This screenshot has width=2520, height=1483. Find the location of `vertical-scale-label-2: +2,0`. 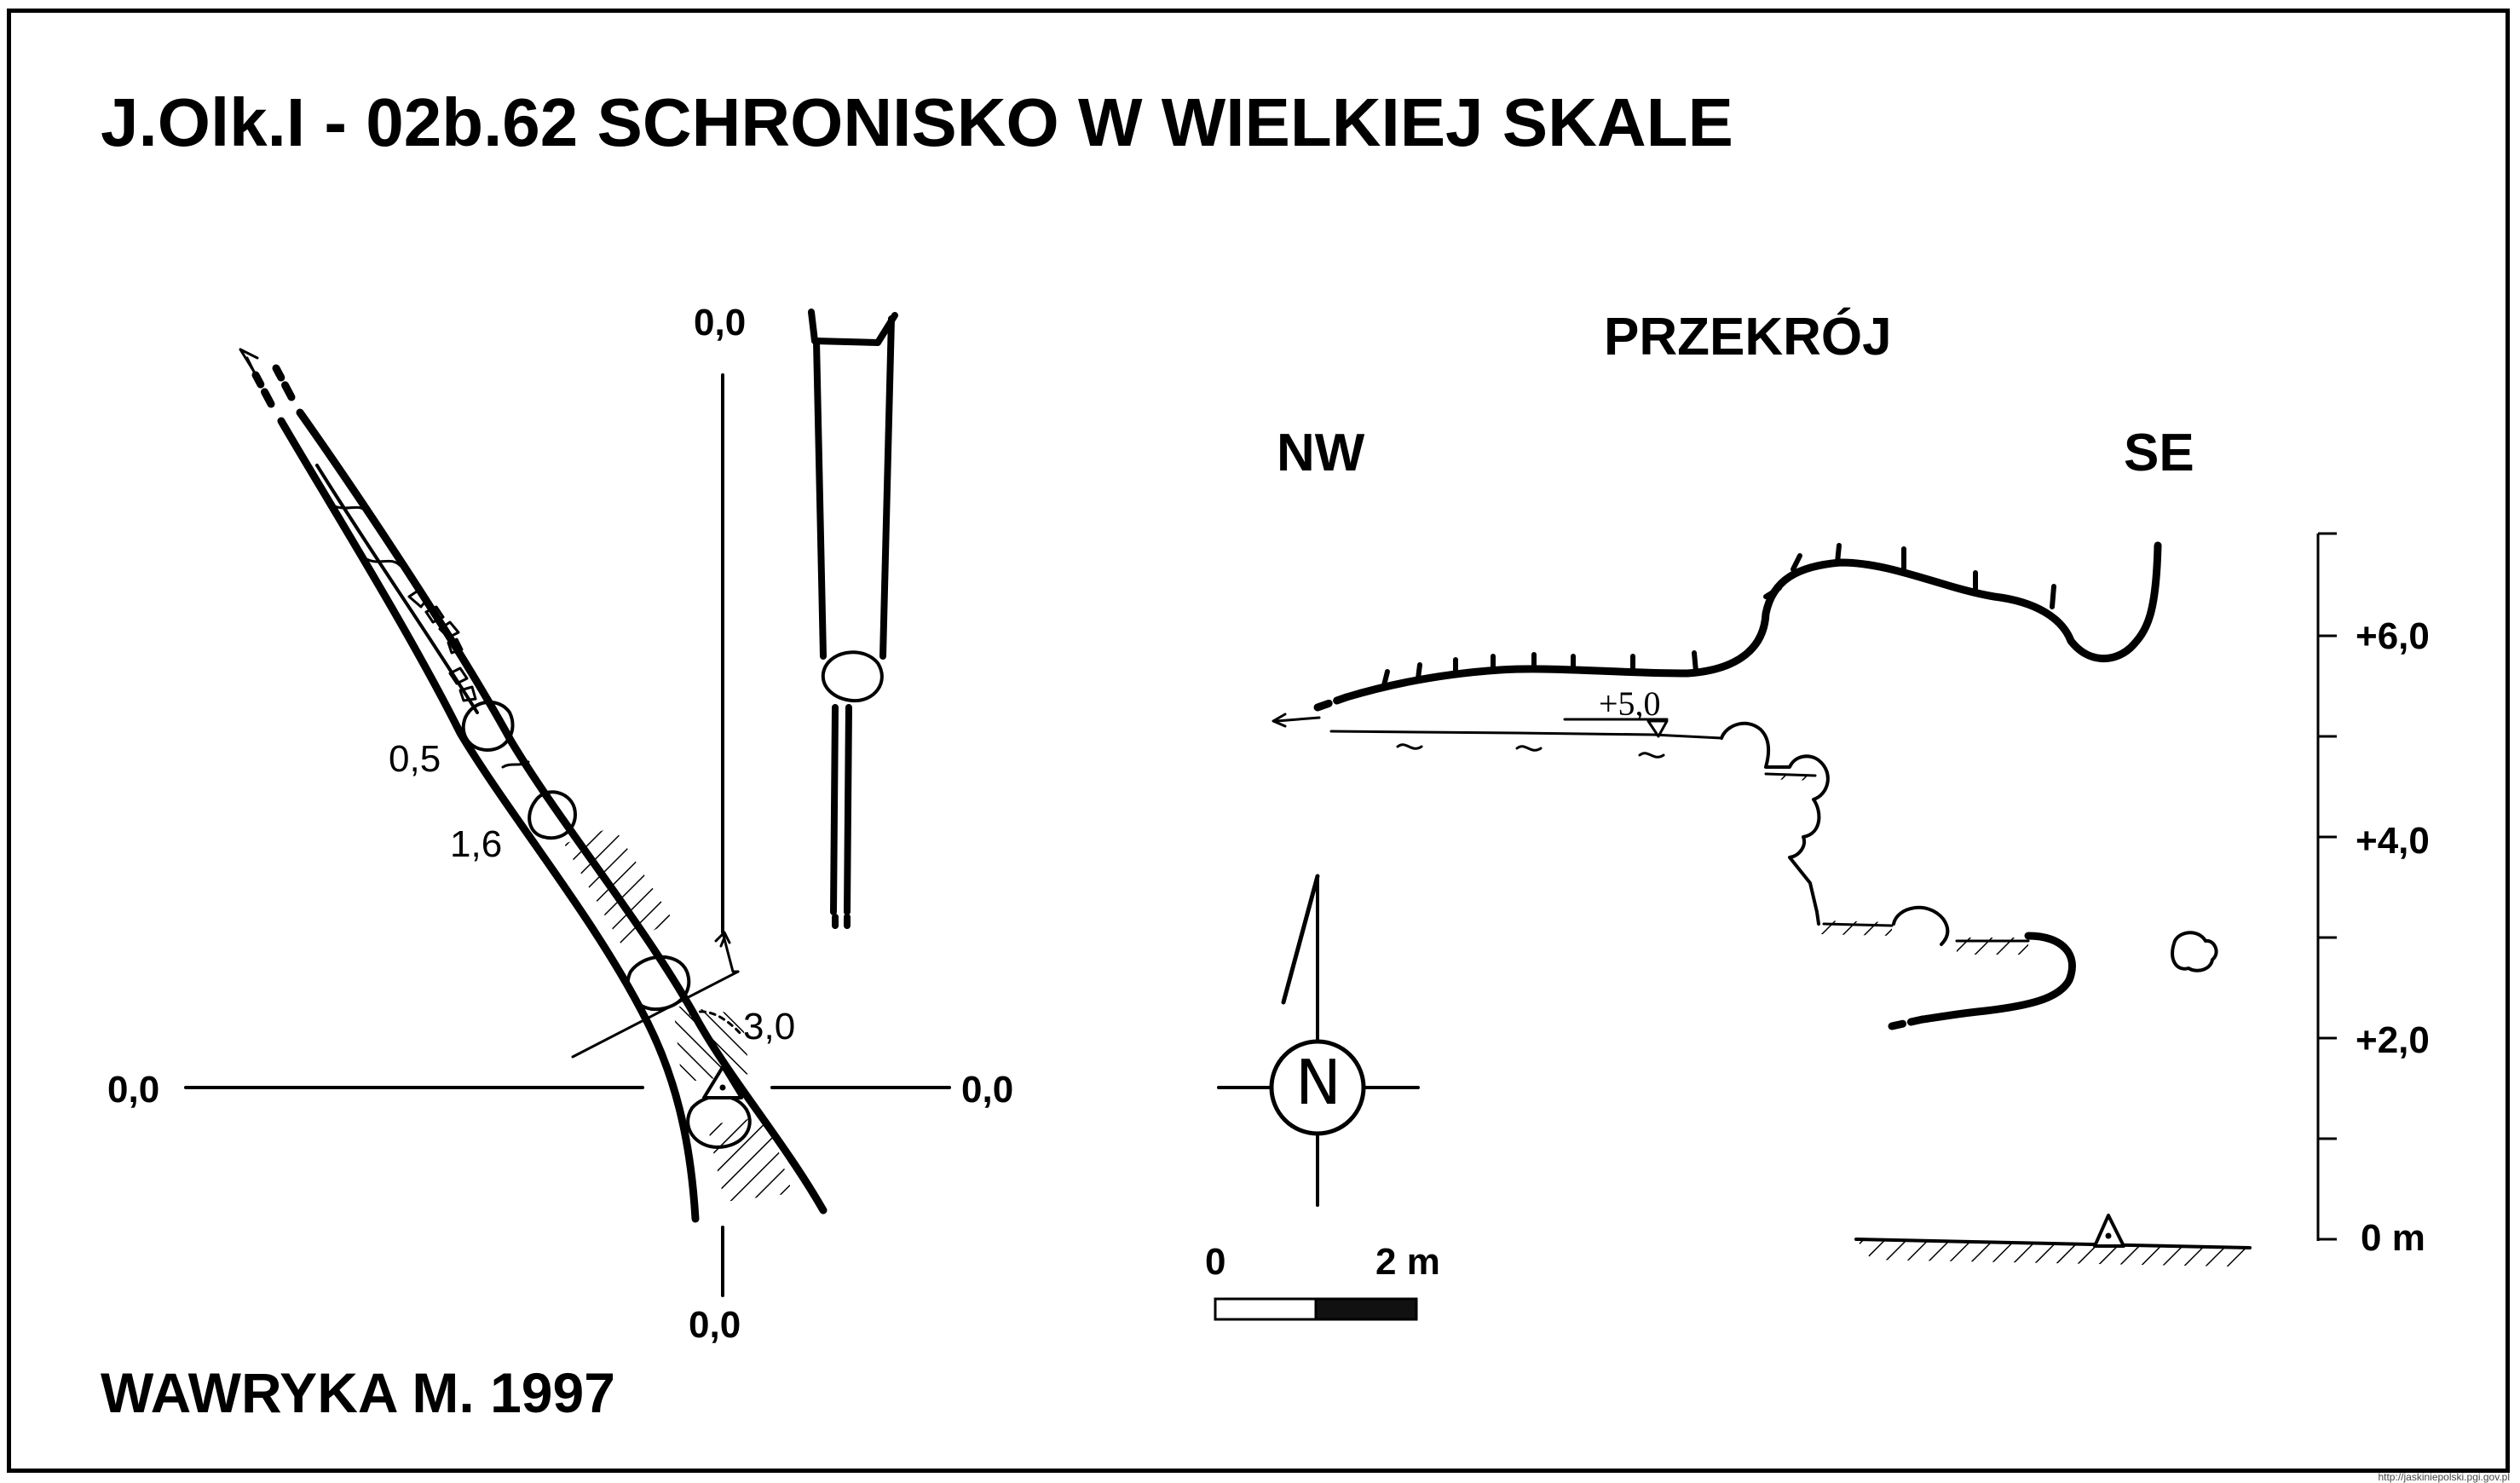

vertical-scale-label-2: +2,0 is located at coordinates (2393, 1040).